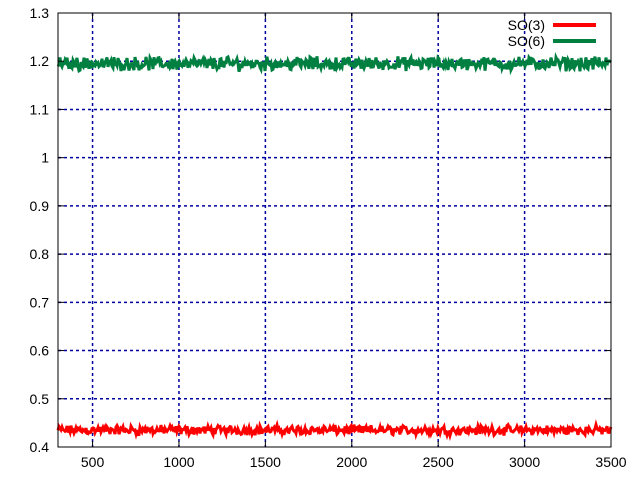 The height and width of the screenshot is (480, 640). What do you see at coordinates (40, 351) in the screenshot?
I see `y-tick-label: 0.6` at bounding box center [40, 351].